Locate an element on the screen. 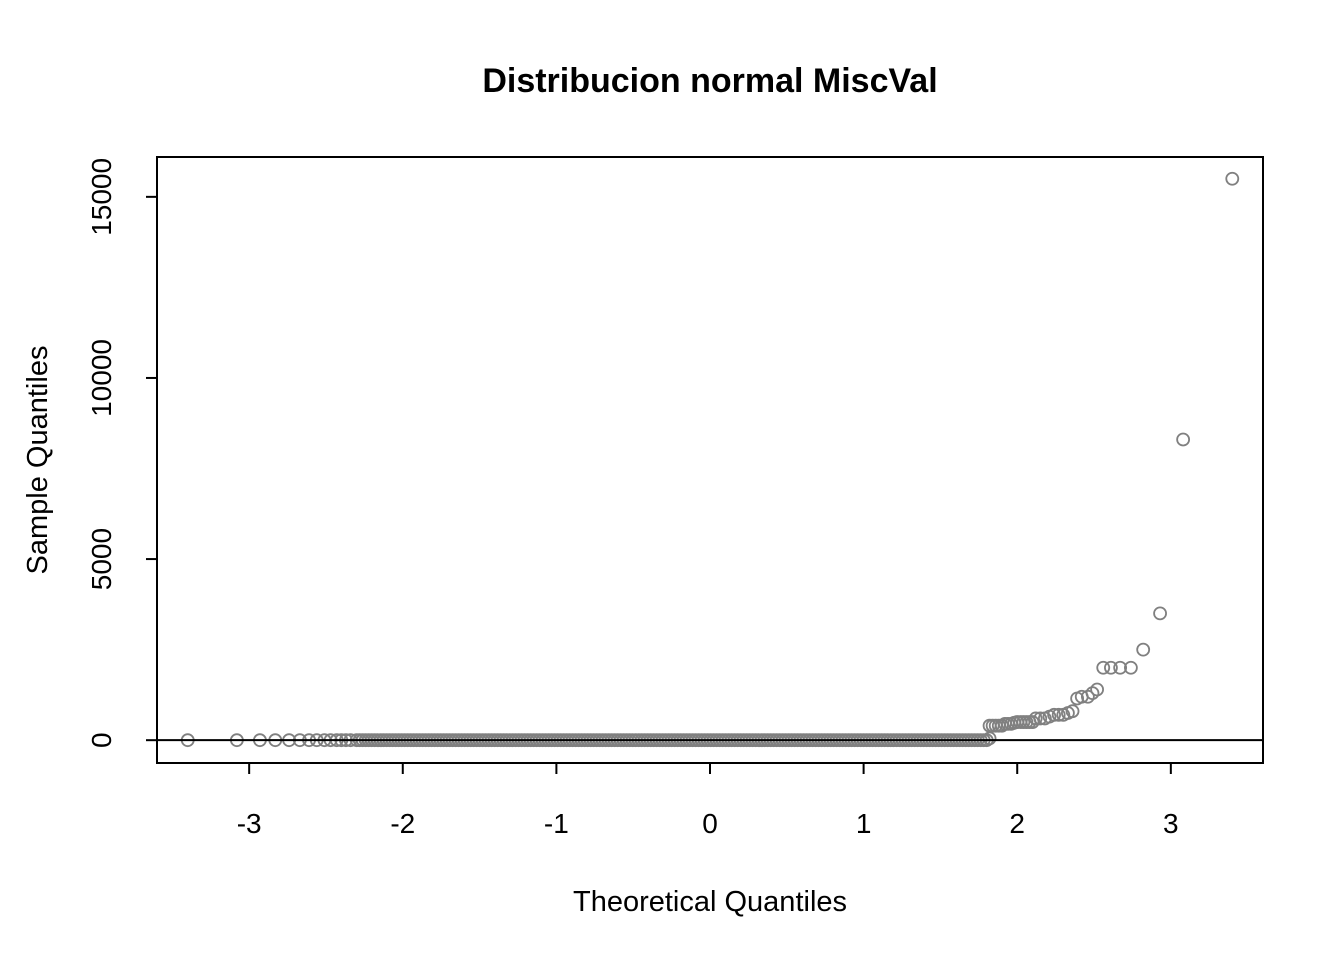 The image size is (1344, 960). y-axis: 0 5000 10000 15000 is located at coordinates (122, 453).